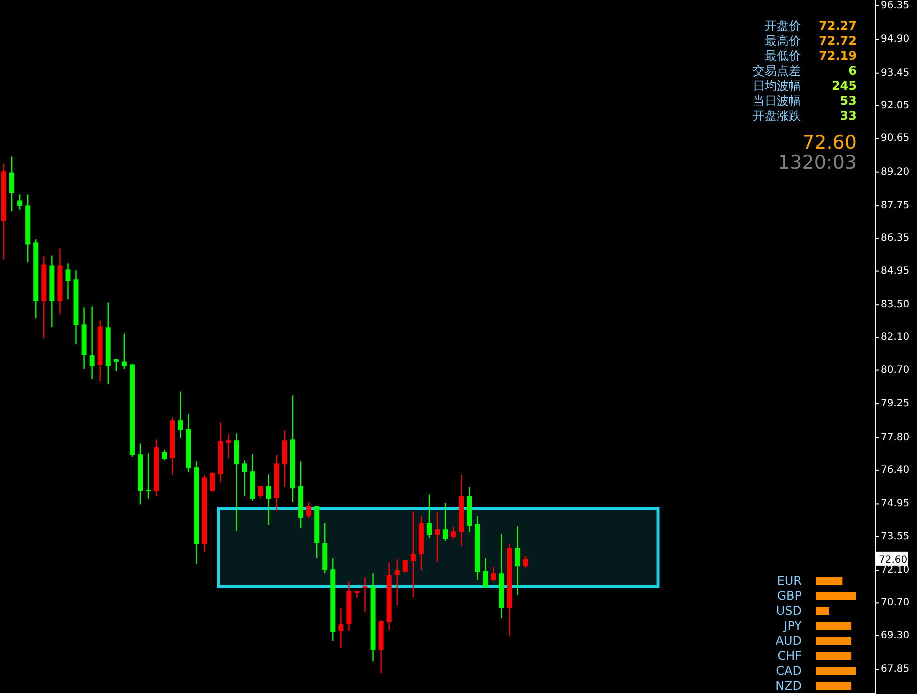  I want to click on text: 开盘涨跌, so click(777, 116).